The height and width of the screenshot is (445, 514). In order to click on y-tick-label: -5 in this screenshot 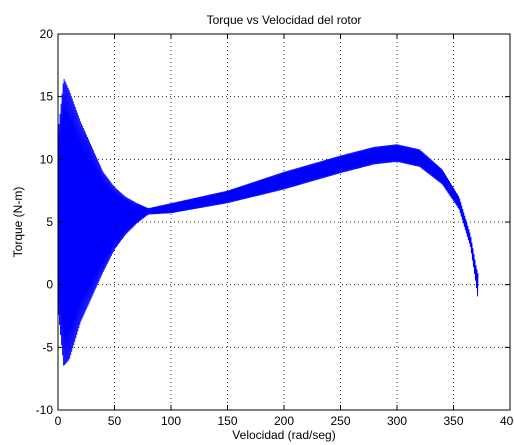, I will do `click(47, 347)`.